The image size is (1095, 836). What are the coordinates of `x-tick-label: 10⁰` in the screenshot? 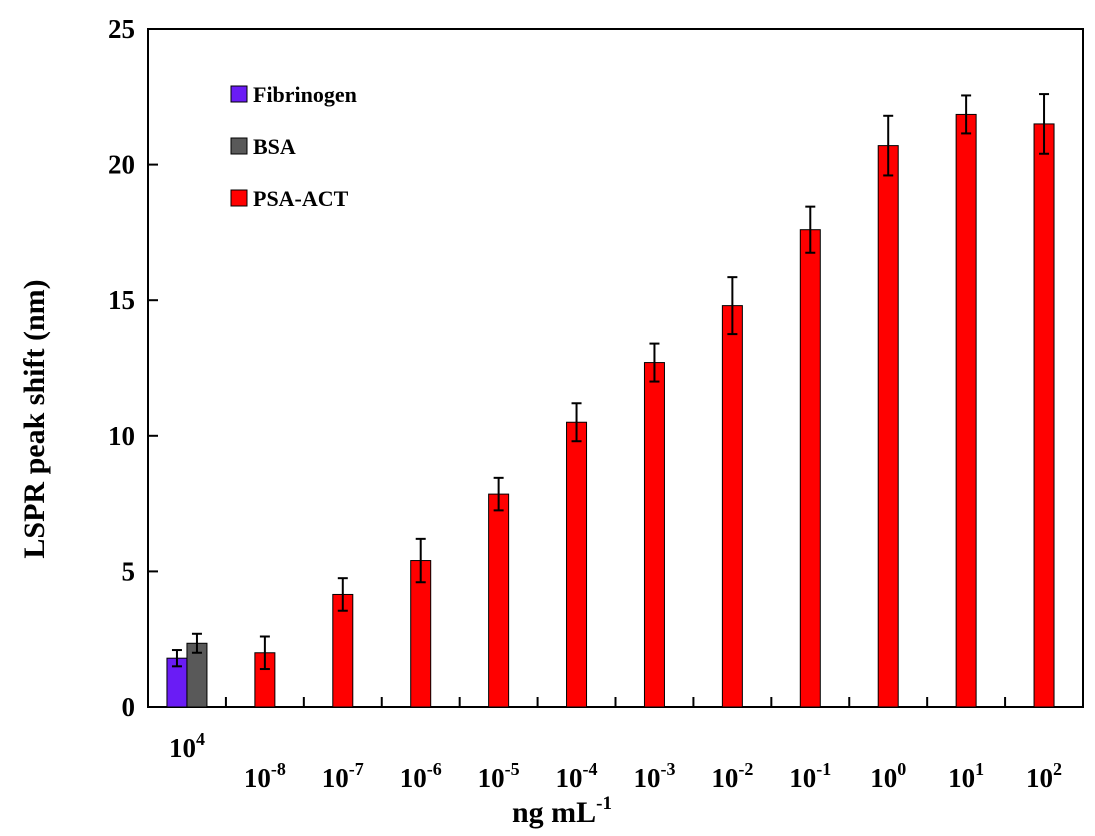 It's located at (888, 776).